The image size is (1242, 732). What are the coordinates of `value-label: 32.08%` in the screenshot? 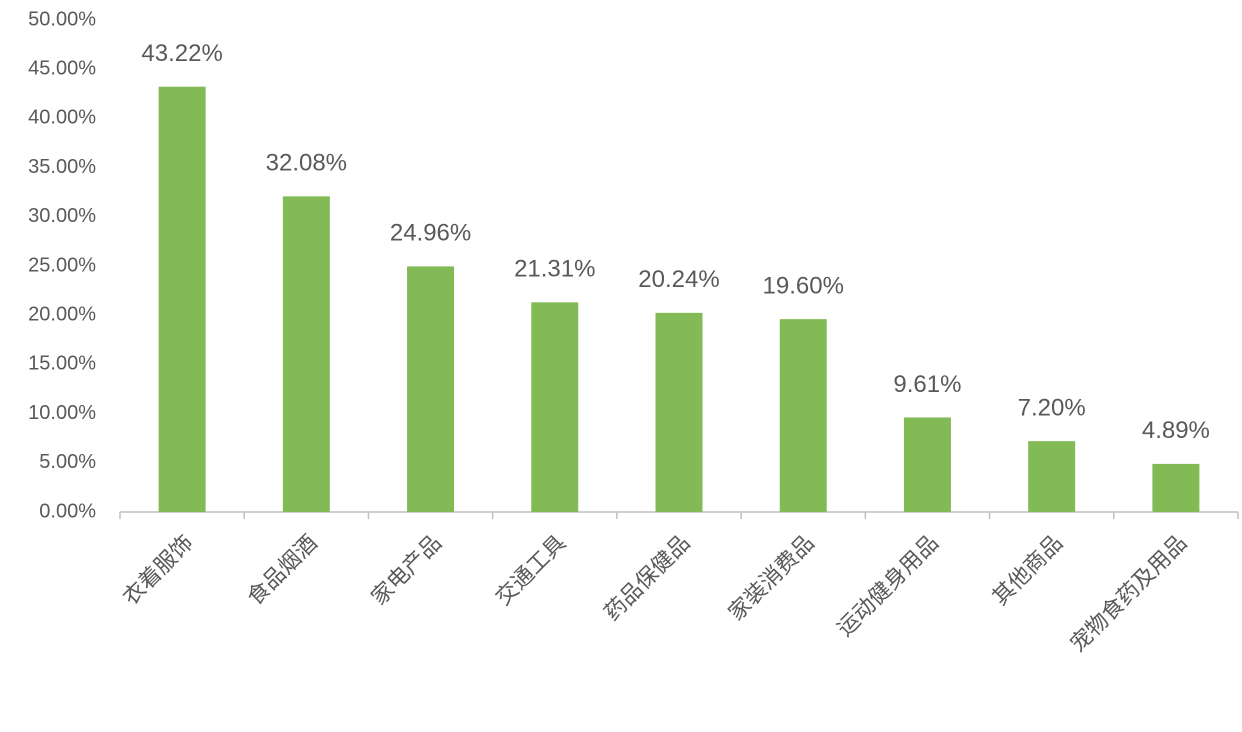 It's located at (306, 163).